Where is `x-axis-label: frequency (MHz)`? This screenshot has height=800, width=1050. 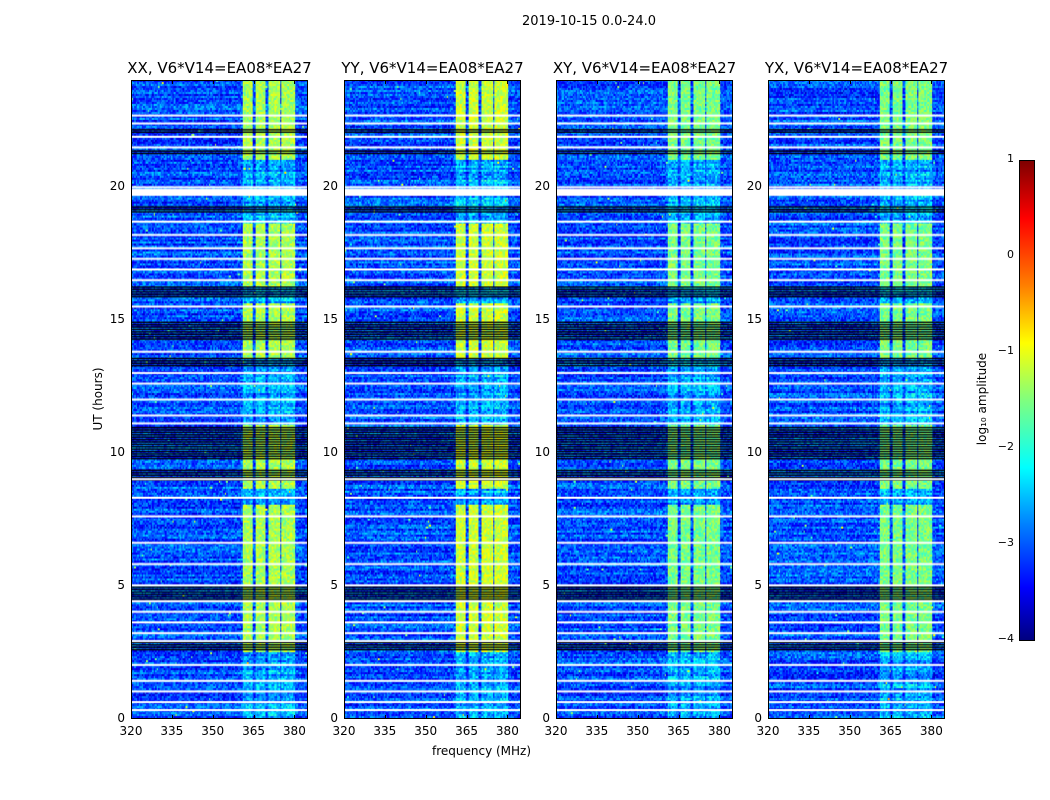 x-axis-label: frequency (MHz) is located at coordinates (482, 751).